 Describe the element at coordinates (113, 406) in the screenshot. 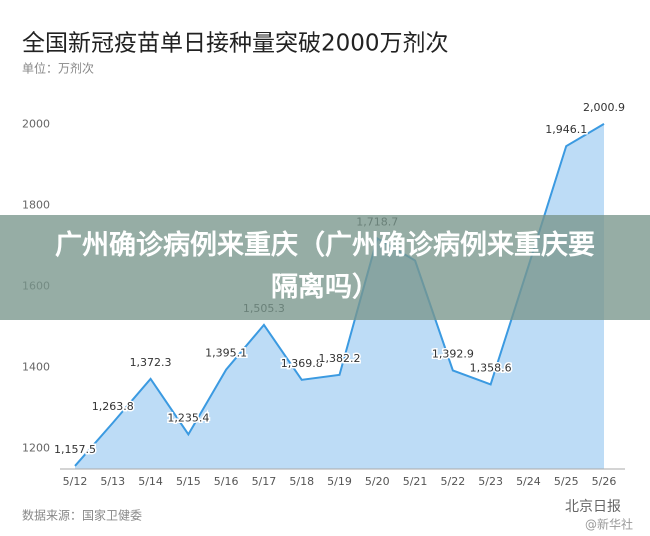

I see `data-label: 1,263.8` at that location.